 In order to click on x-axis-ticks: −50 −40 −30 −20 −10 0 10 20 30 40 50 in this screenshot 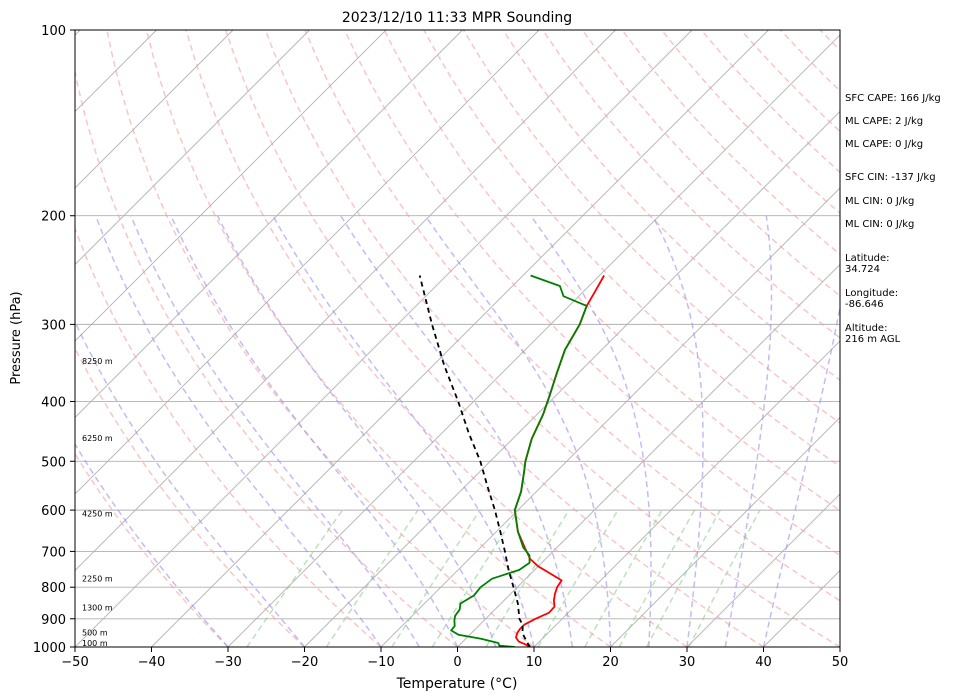, I will do `click(454, 658)`.